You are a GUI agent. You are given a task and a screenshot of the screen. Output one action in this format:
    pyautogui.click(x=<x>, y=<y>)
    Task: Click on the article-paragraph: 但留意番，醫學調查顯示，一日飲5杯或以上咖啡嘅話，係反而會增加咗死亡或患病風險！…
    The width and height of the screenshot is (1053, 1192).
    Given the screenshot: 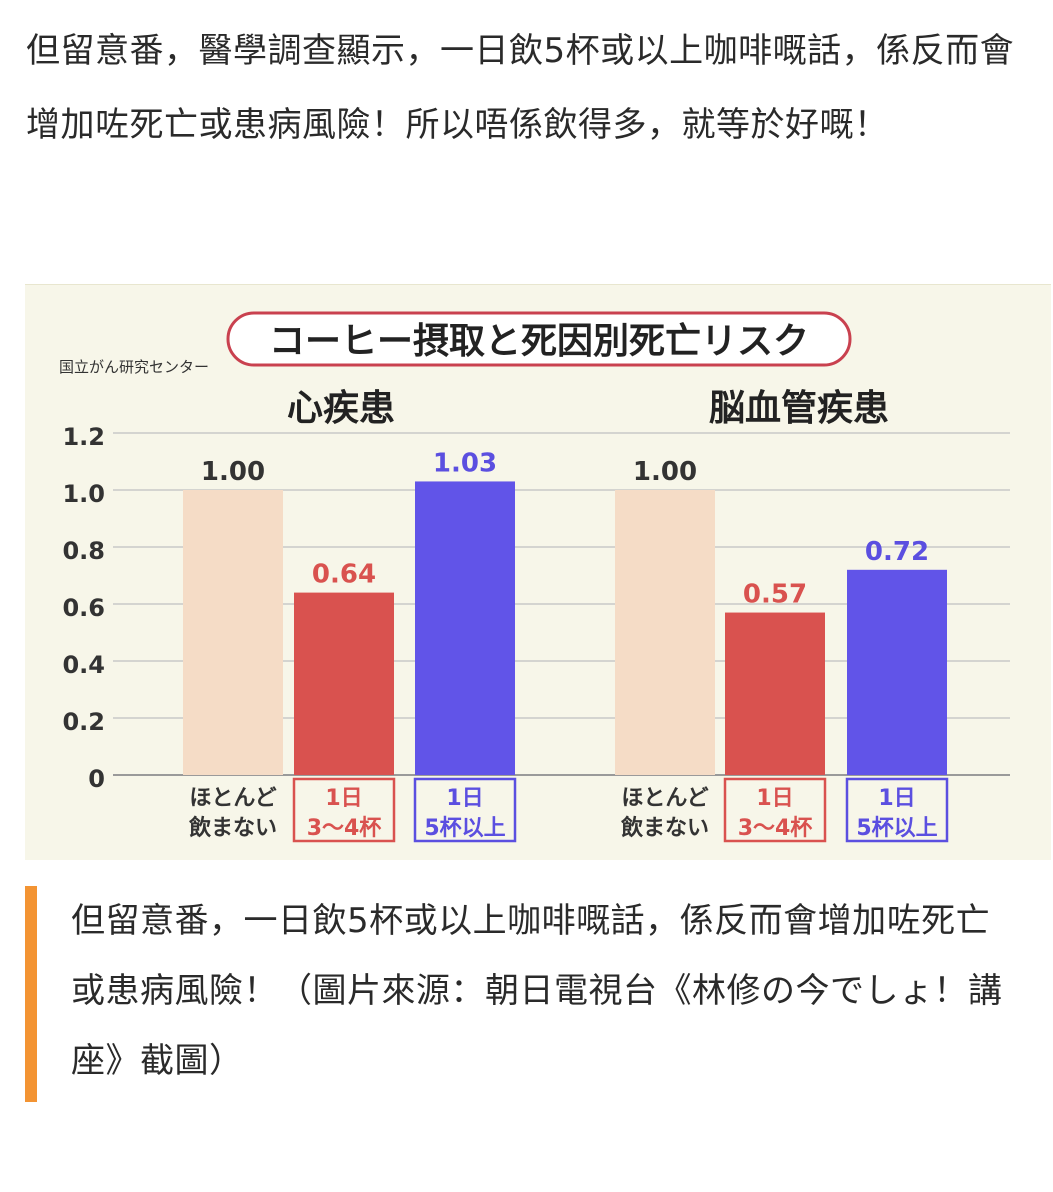 What is the action you would take?
    pyautogui.click(x=520, y=88)
    